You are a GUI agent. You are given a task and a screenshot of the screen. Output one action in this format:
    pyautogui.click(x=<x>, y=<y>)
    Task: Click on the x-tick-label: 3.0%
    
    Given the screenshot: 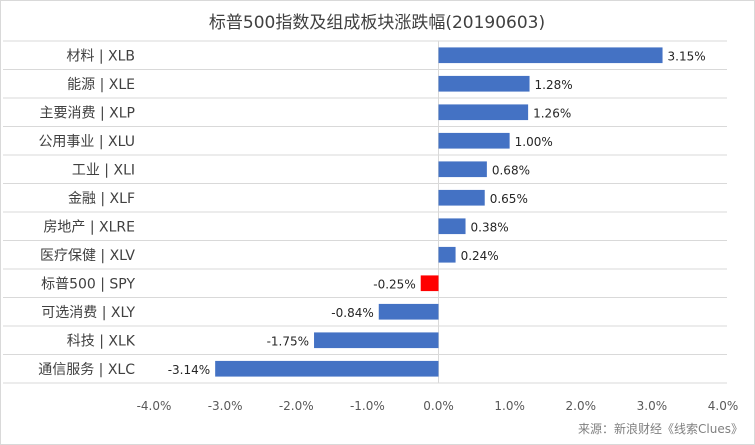 What is the action you would take?
    pyautogui.click(x=652, y=406)
    